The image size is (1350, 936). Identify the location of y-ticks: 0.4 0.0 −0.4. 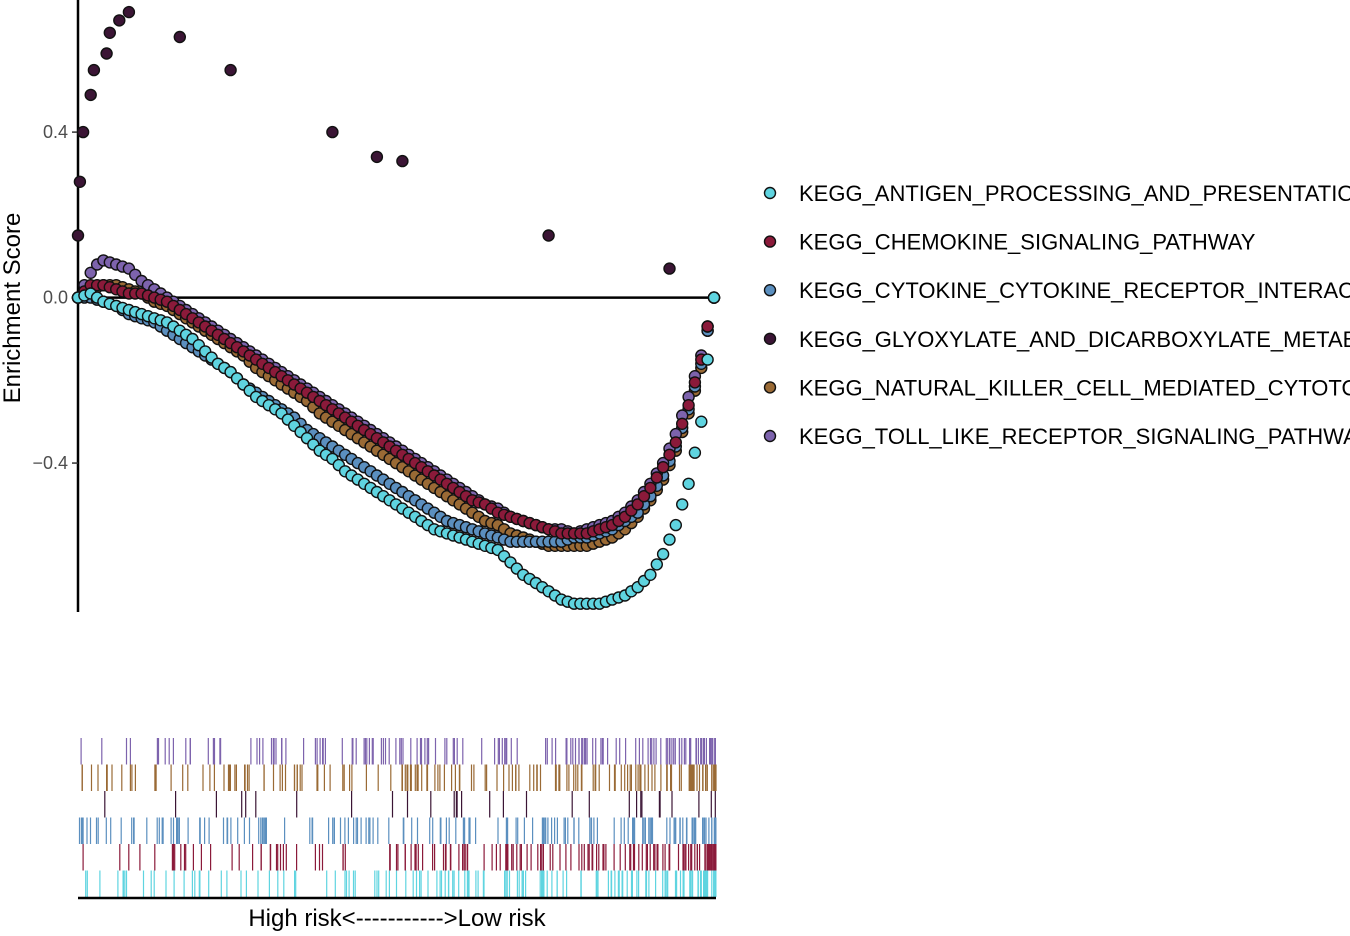
(55, 297).